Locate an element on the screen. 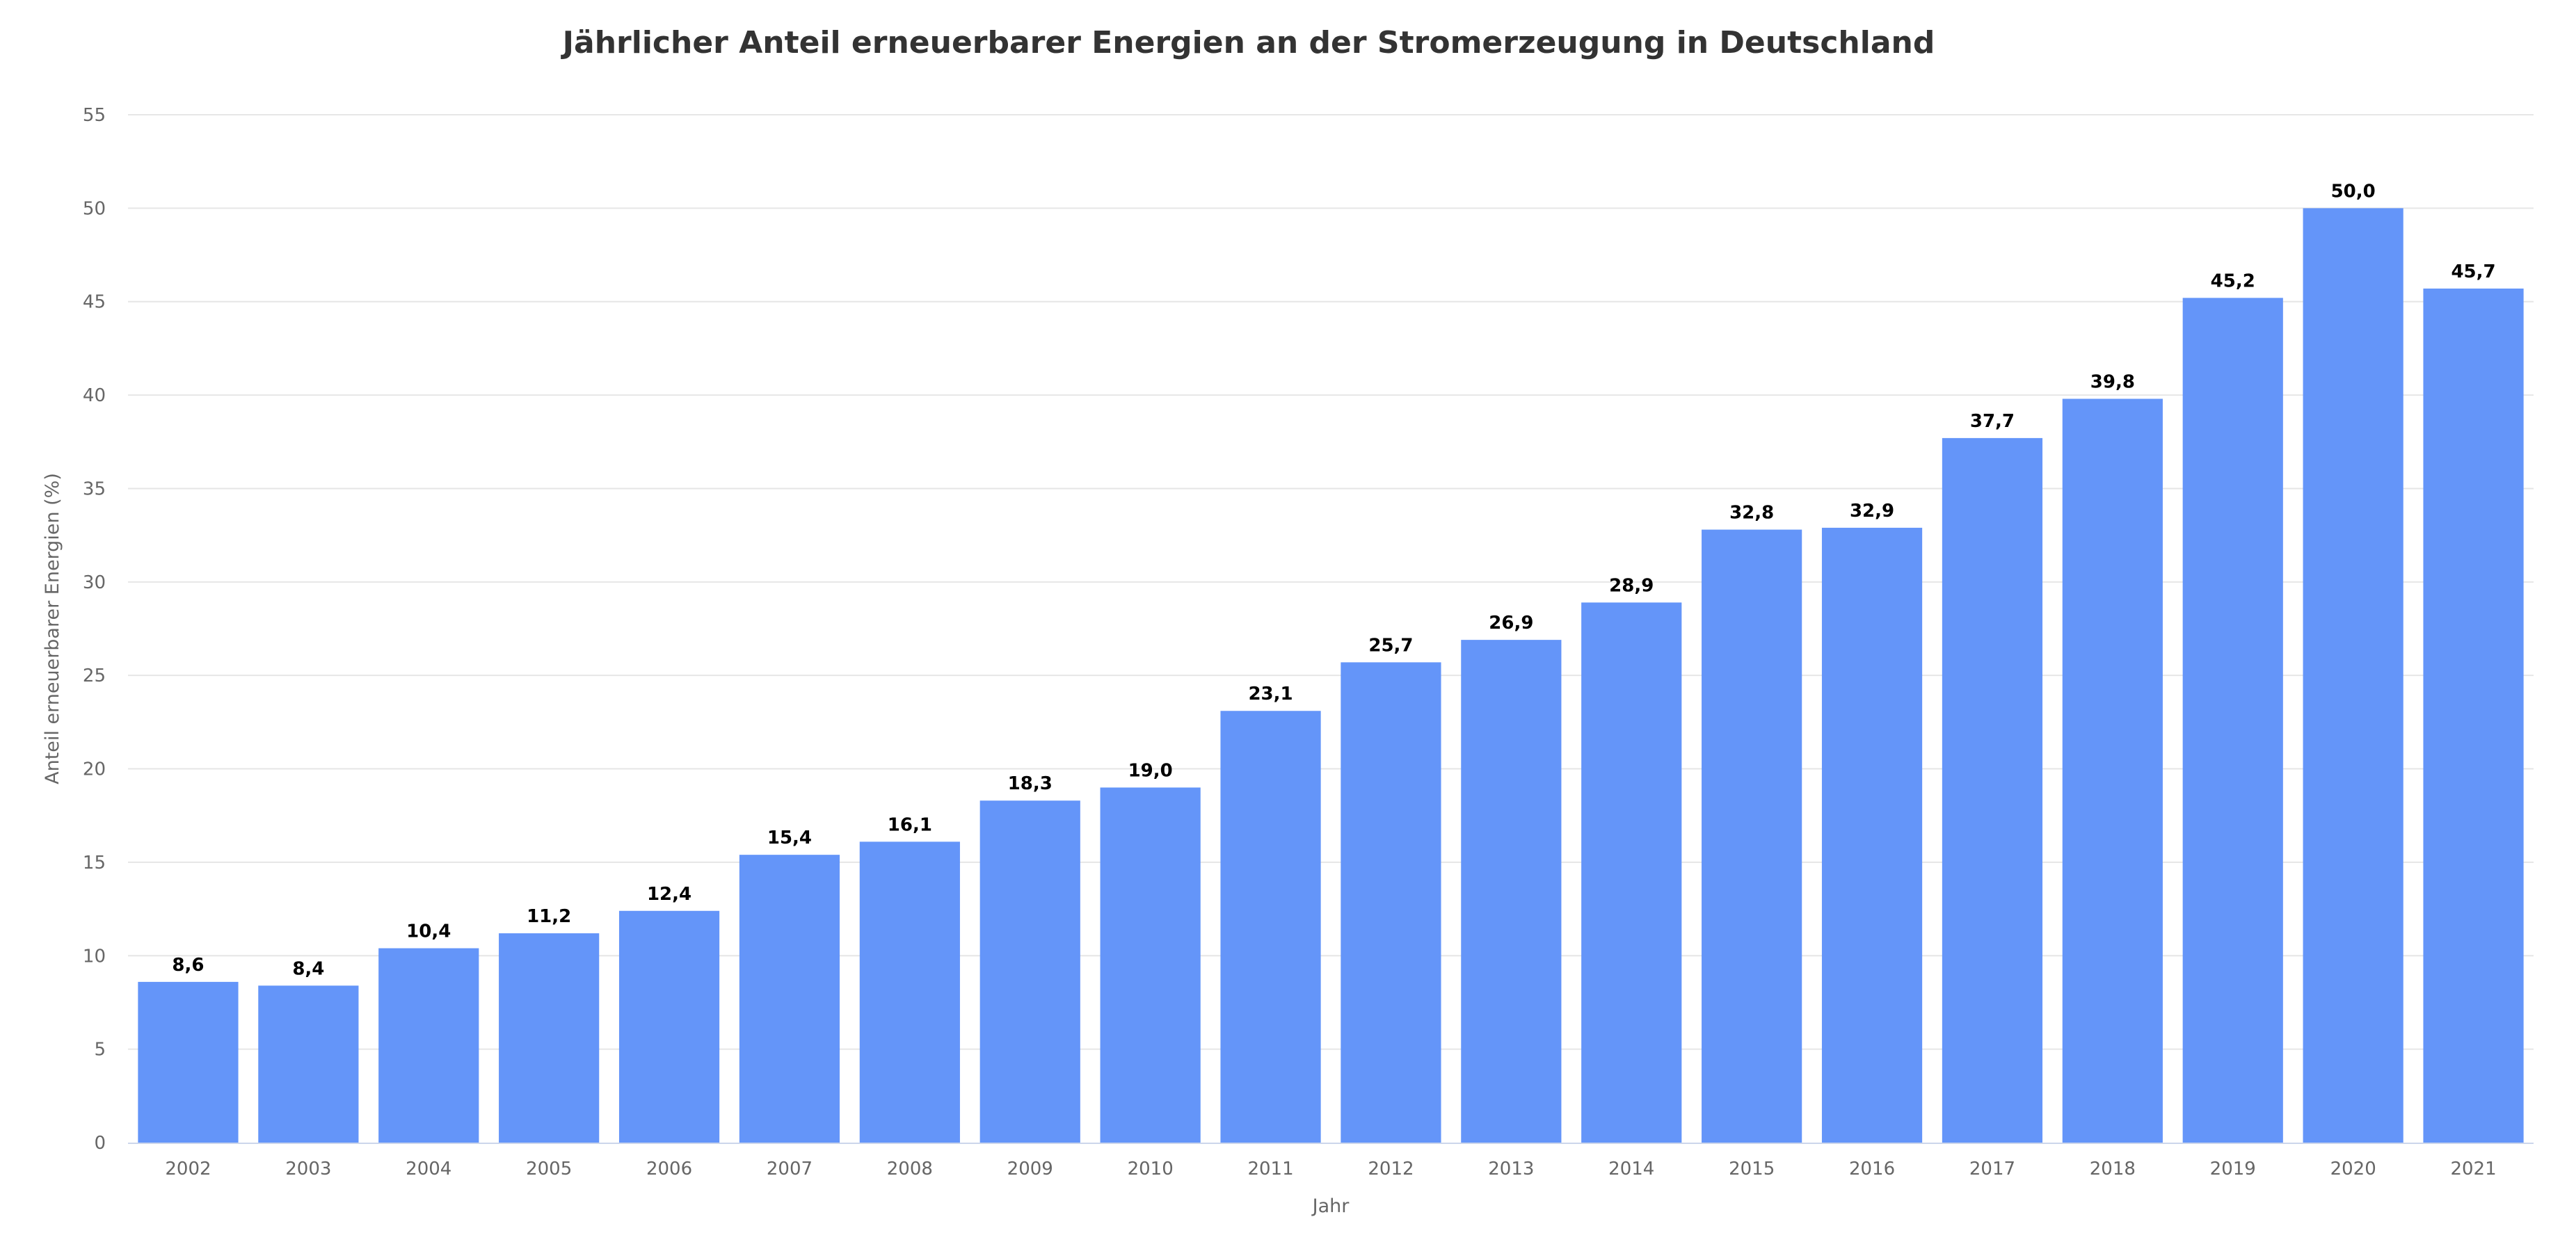 This screenshot has height=1249, width=2576. bar-2020 is located at coordinates (2353, 675).